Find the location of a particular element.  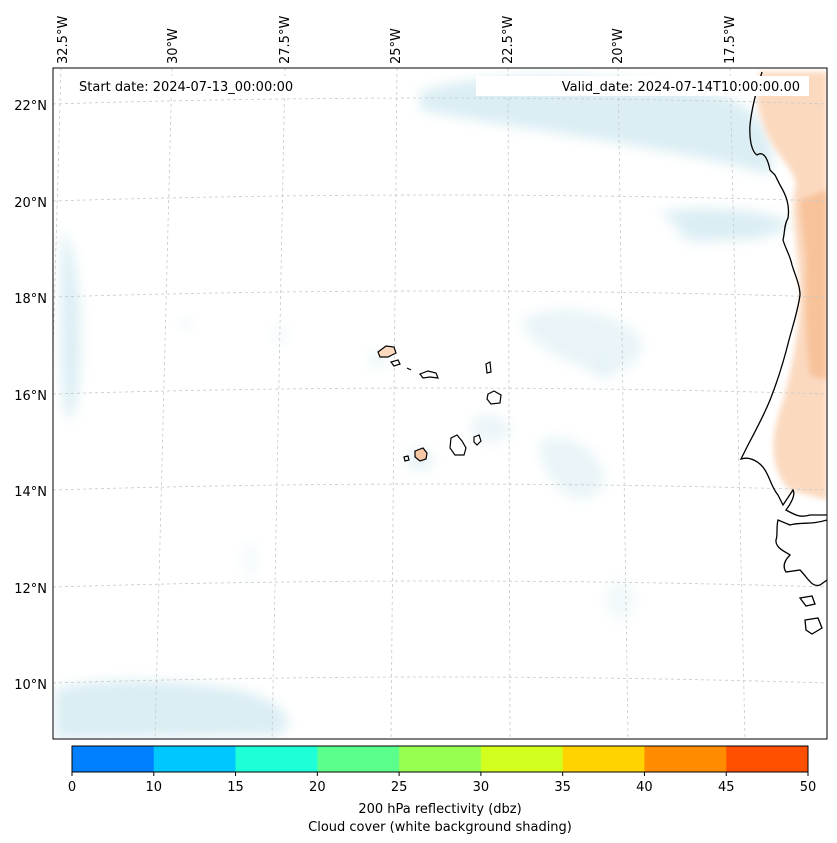

lat-label: 16°N is located at coordinates (30, 396).